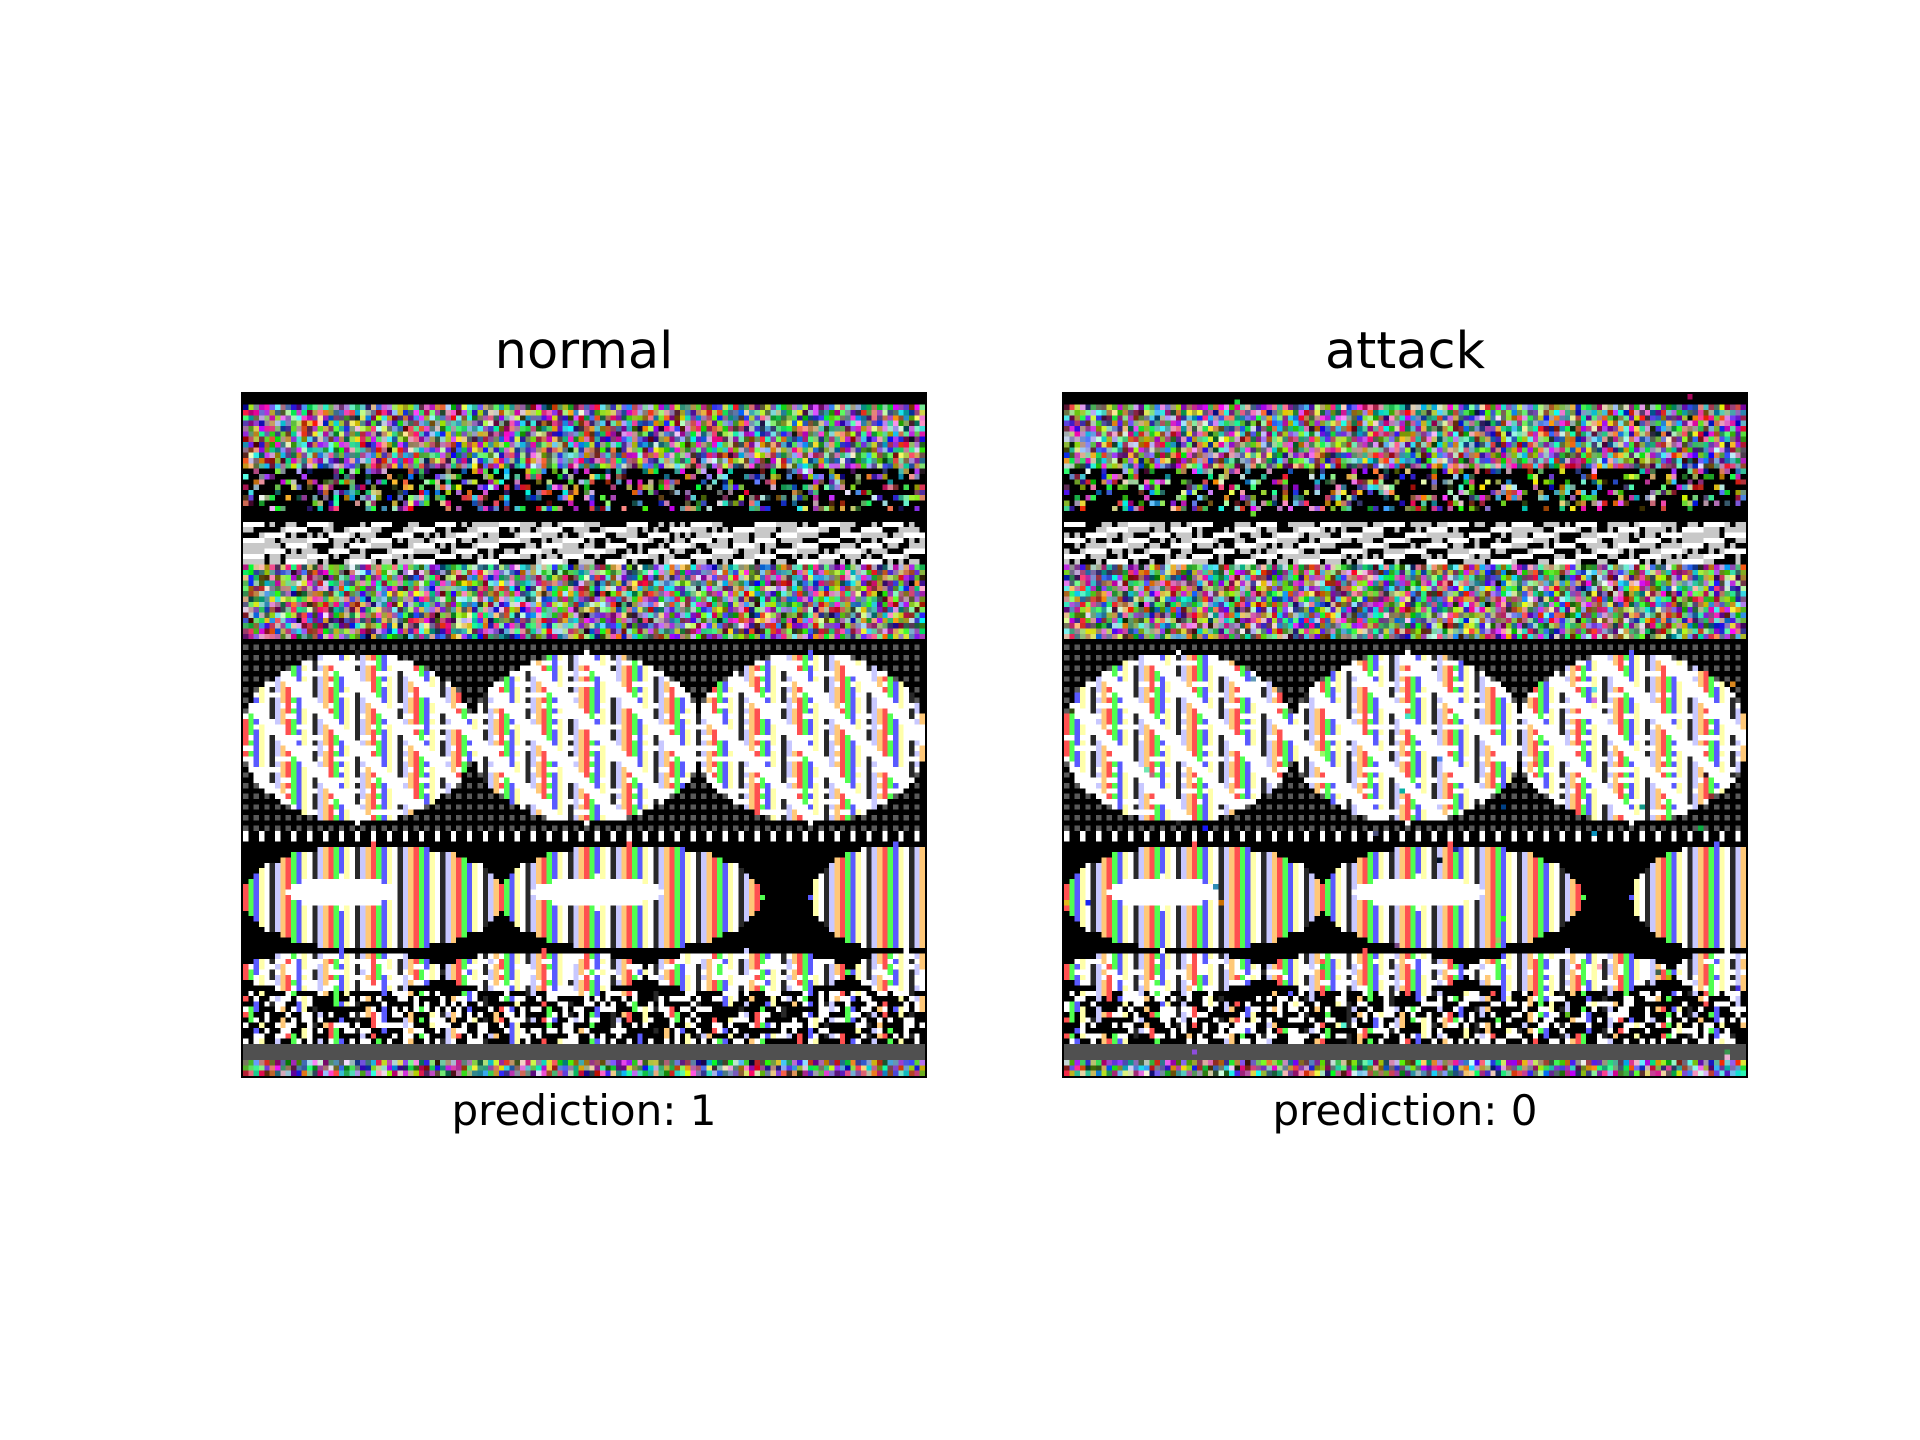  Describe the element at coordinates (1405, 1110) in the screenshot. I see `panel-caption-attack: prediction: 0` at that location.